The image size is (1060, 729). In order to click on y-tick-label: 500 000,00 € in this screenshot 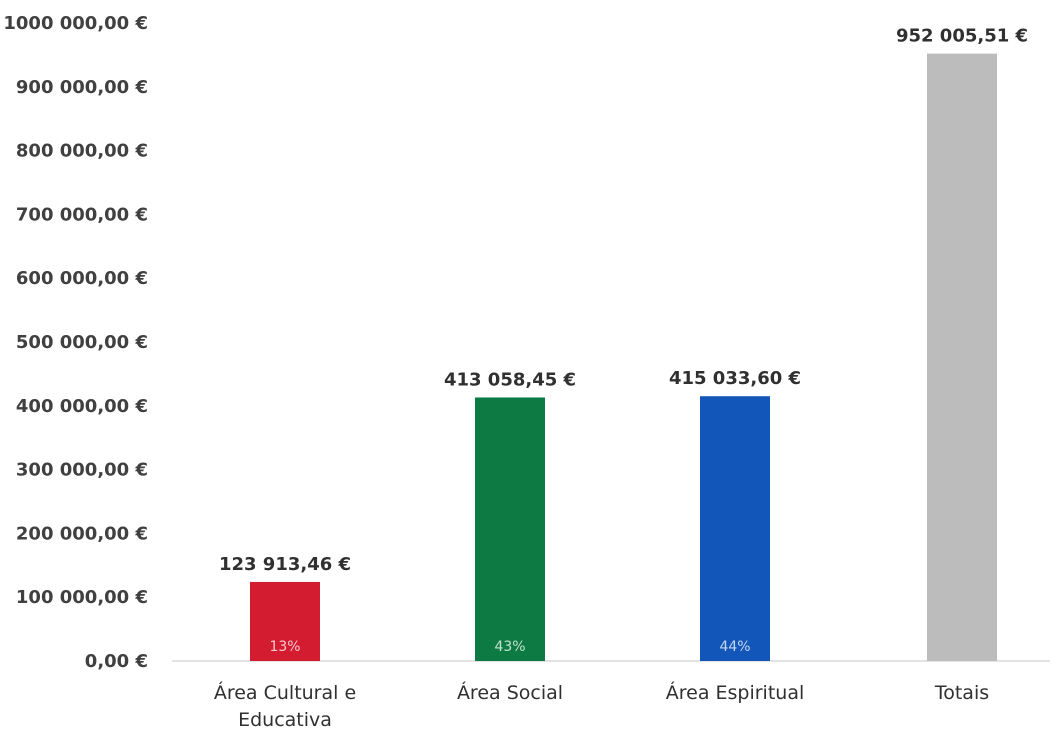, I will do `click(82, 342)`.